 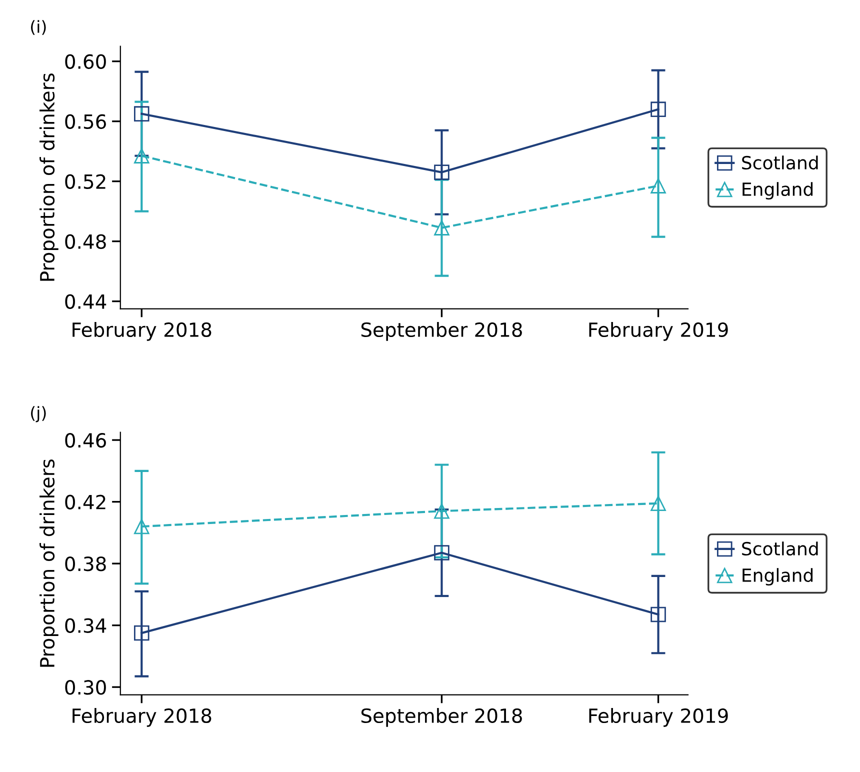 I want to click on y-tick-label: 0.42, so click(x=85, y=502).